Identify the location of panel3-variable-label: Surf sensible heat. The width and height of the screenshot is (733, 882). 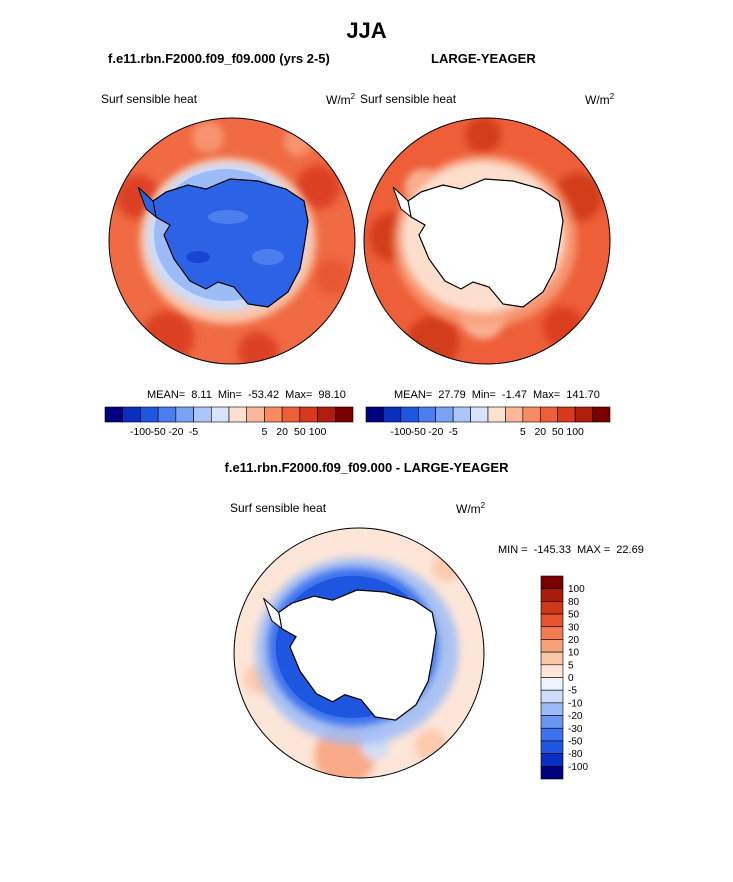
(278, 508).